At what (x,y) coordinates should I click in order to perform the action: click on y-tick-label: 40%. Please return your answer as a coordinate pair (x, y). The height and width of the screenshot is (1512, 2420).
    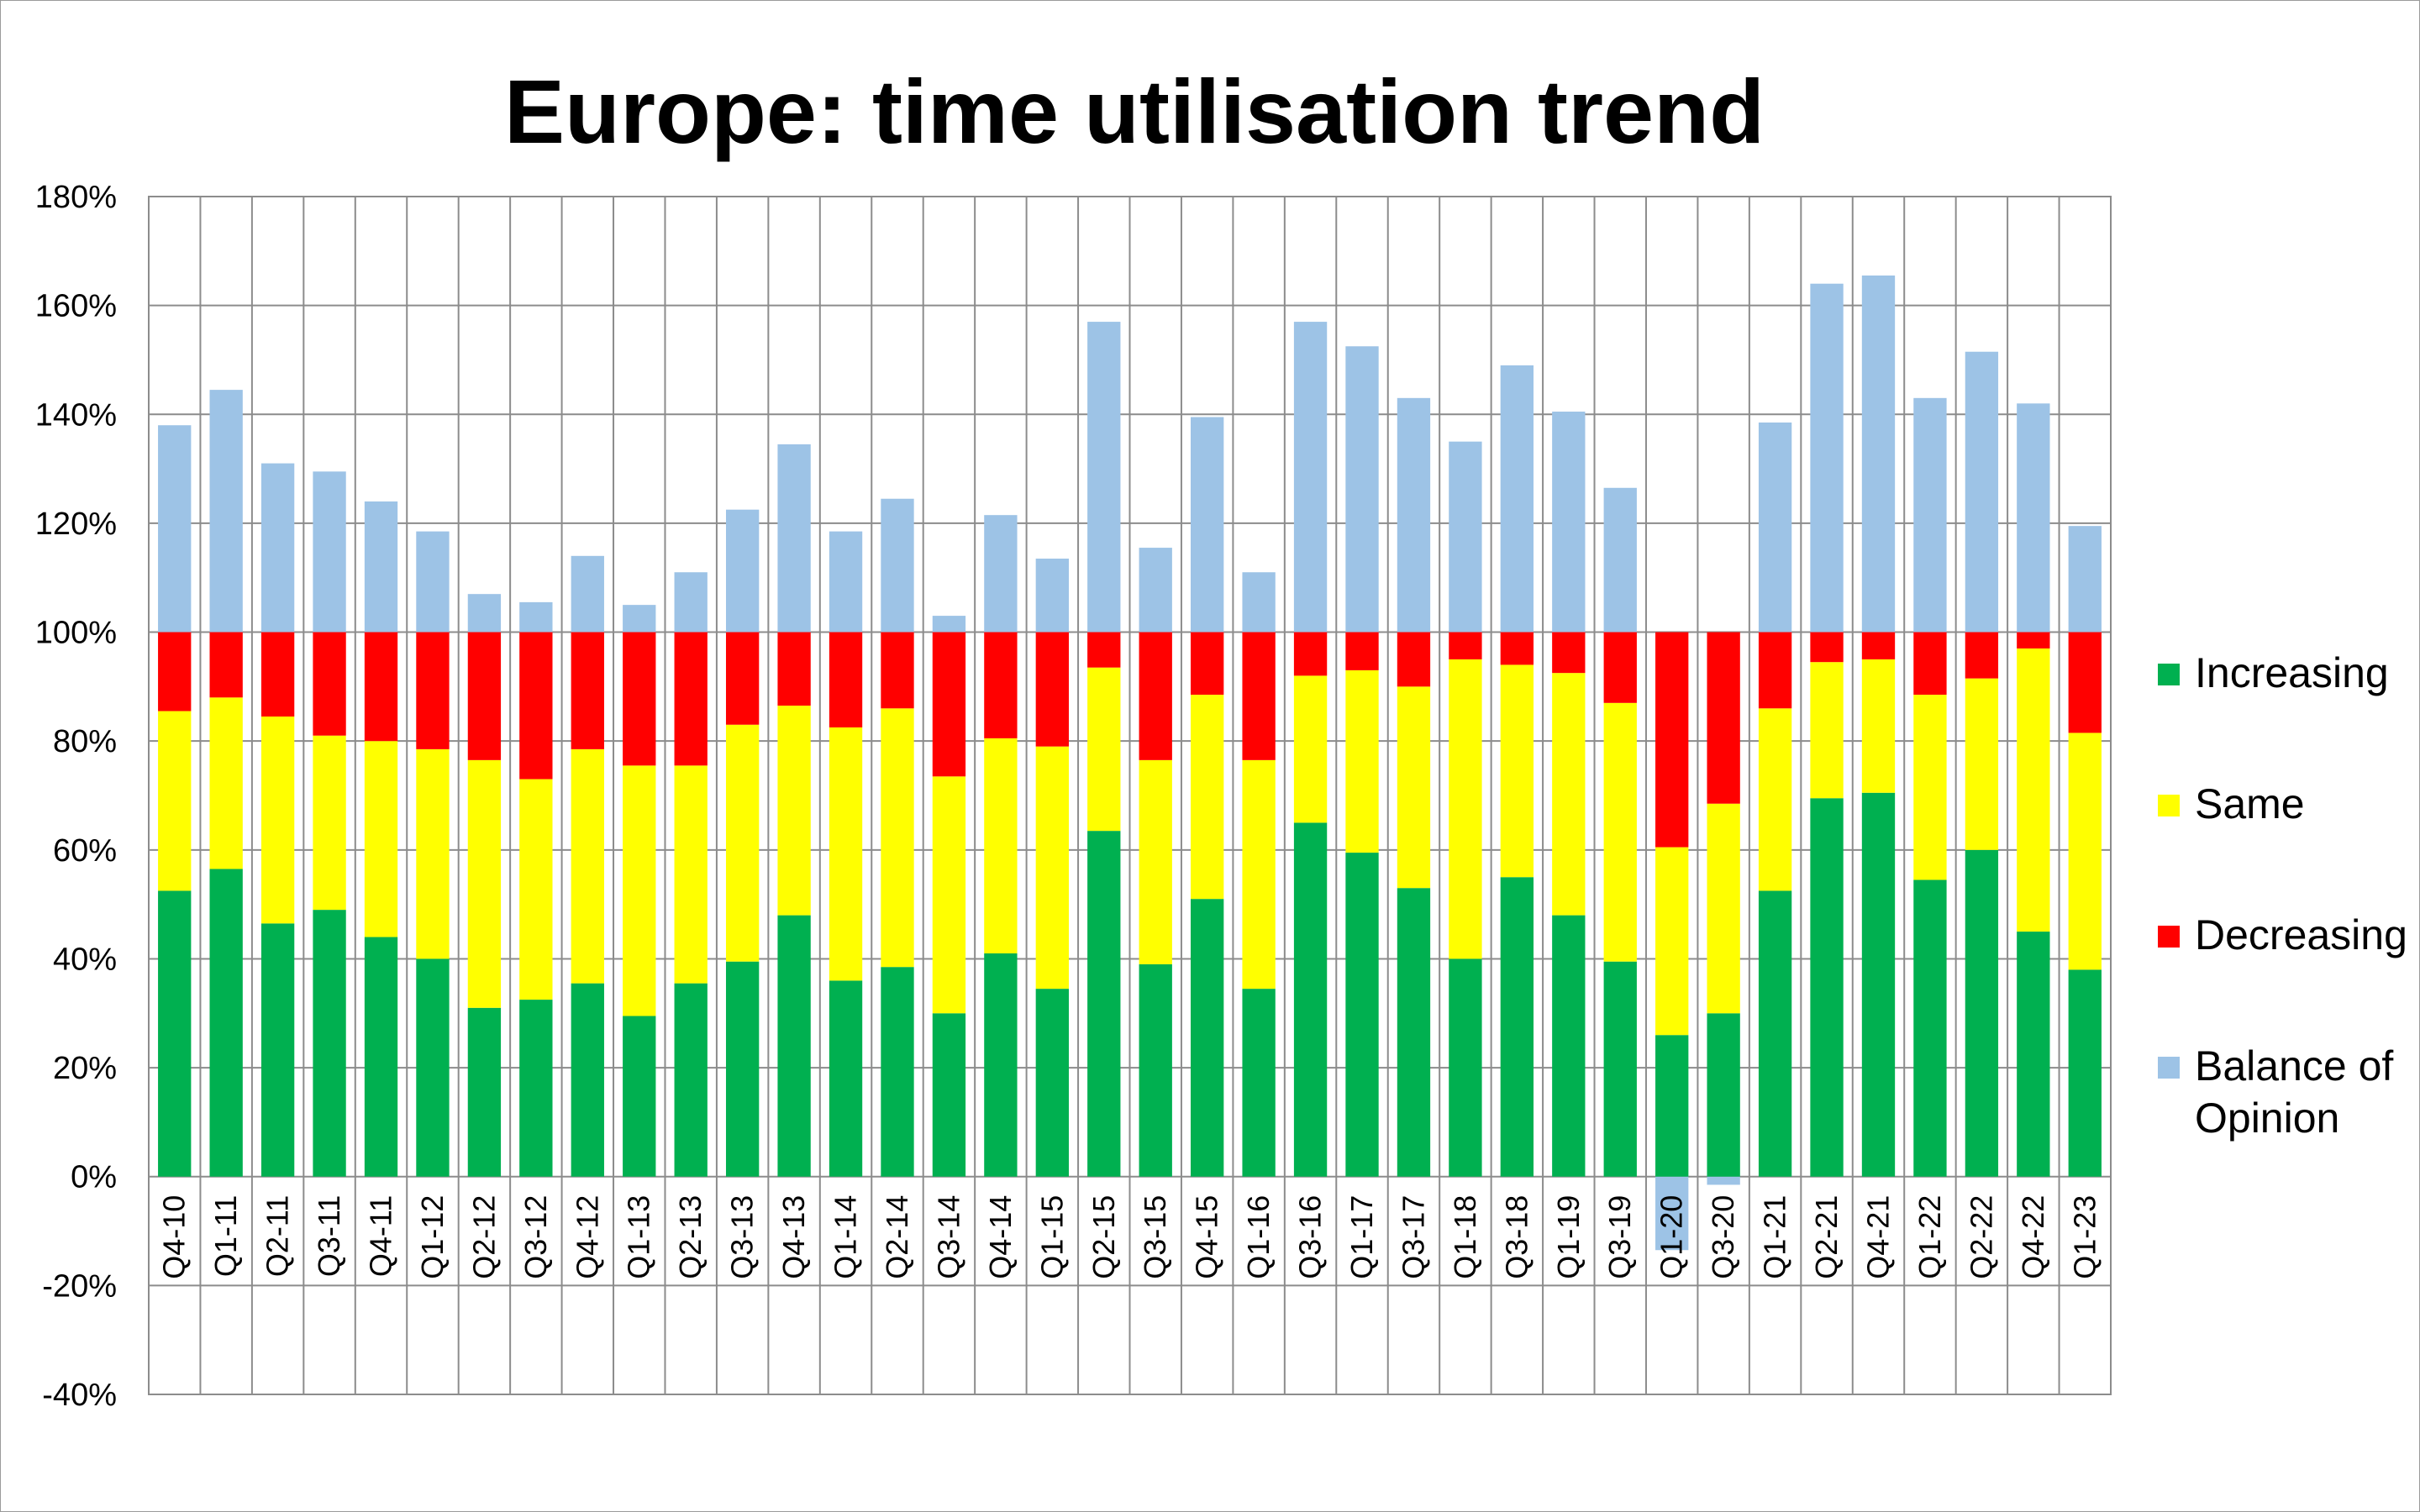
    Looking at the image, I should click on (85, 959).